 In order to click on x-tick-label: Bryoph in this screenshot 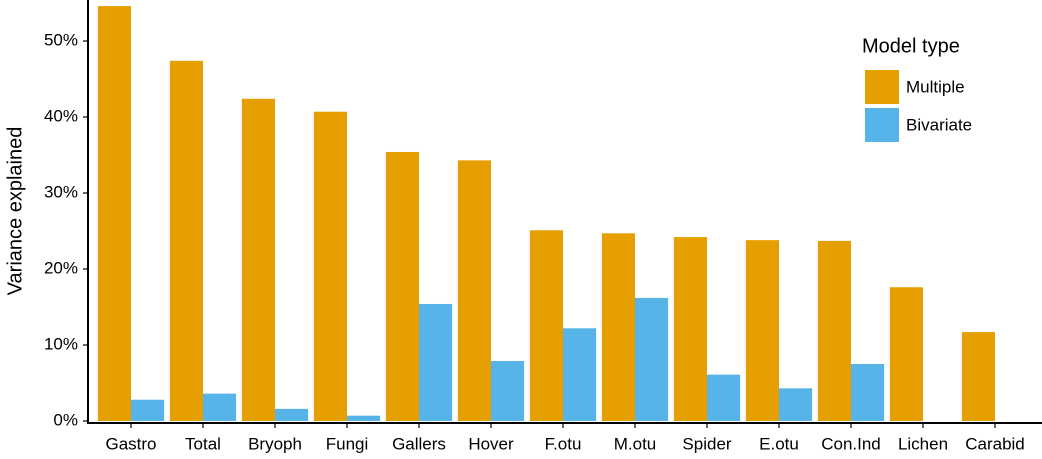, I will do `click(275, 443)`.